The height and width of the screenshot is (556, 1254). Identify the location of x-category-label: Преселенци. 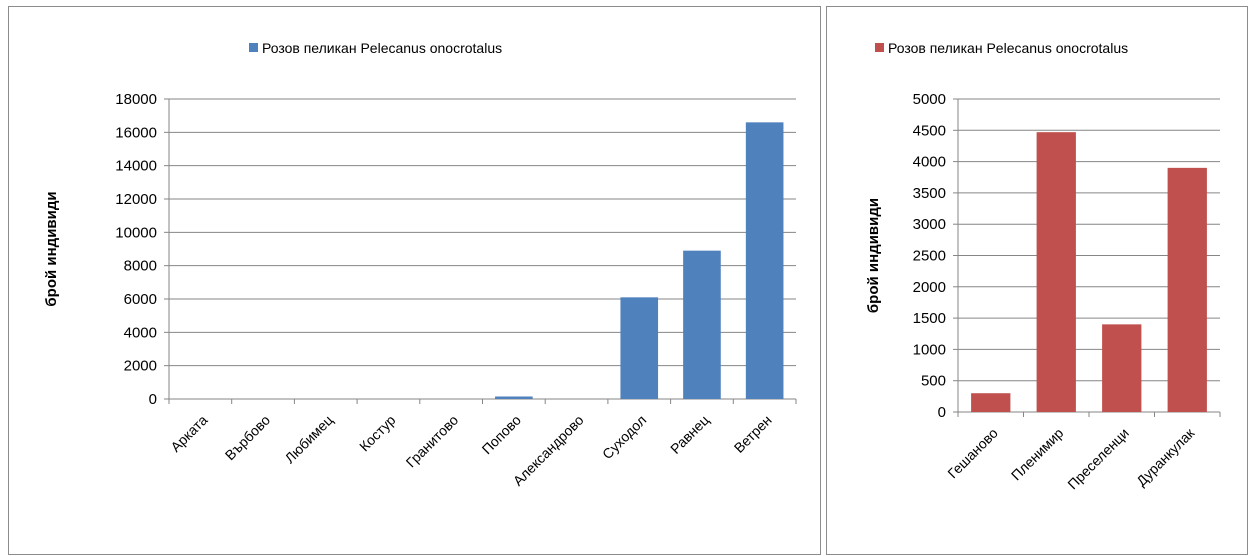
(1098, 459).